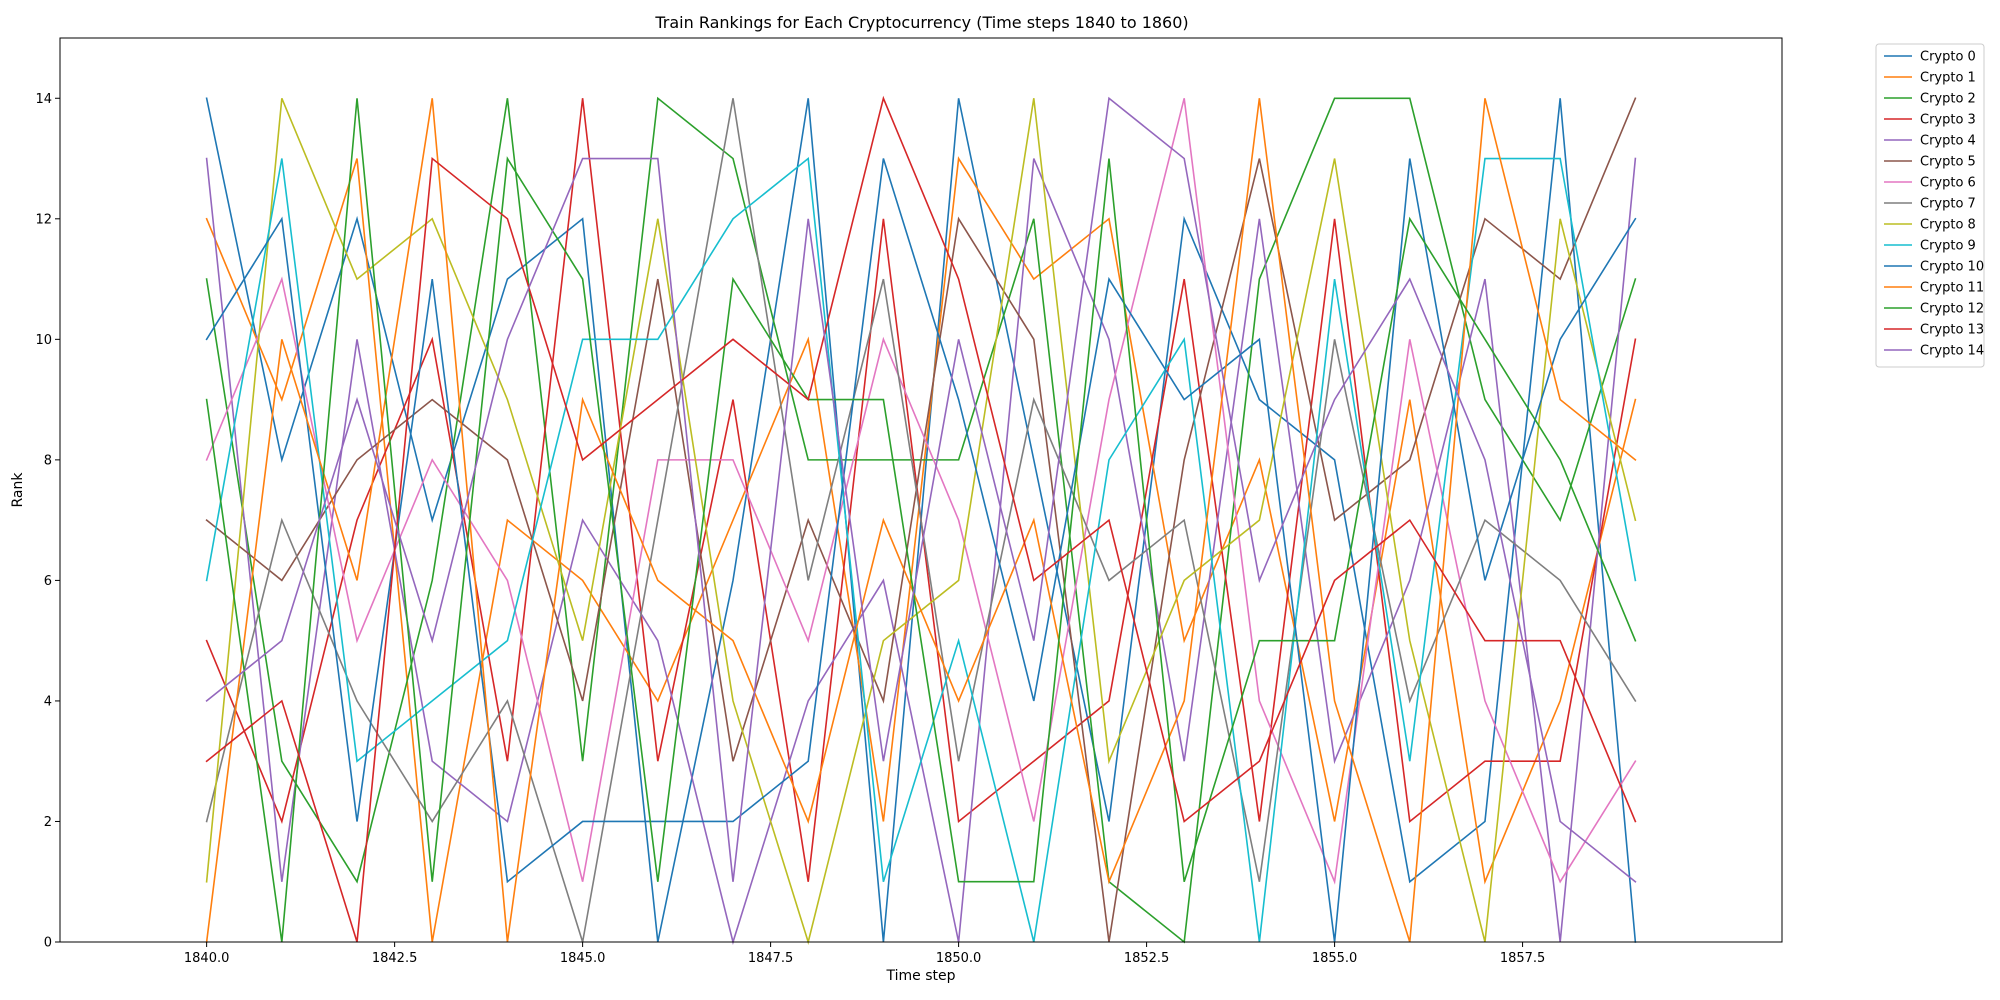 The width and height of the screenshot is (2000, 1000). Describe the element at coordinates (1948, 78) in the screenshot. I see `legend-label-crypto-1: Crypto 1` at that location.